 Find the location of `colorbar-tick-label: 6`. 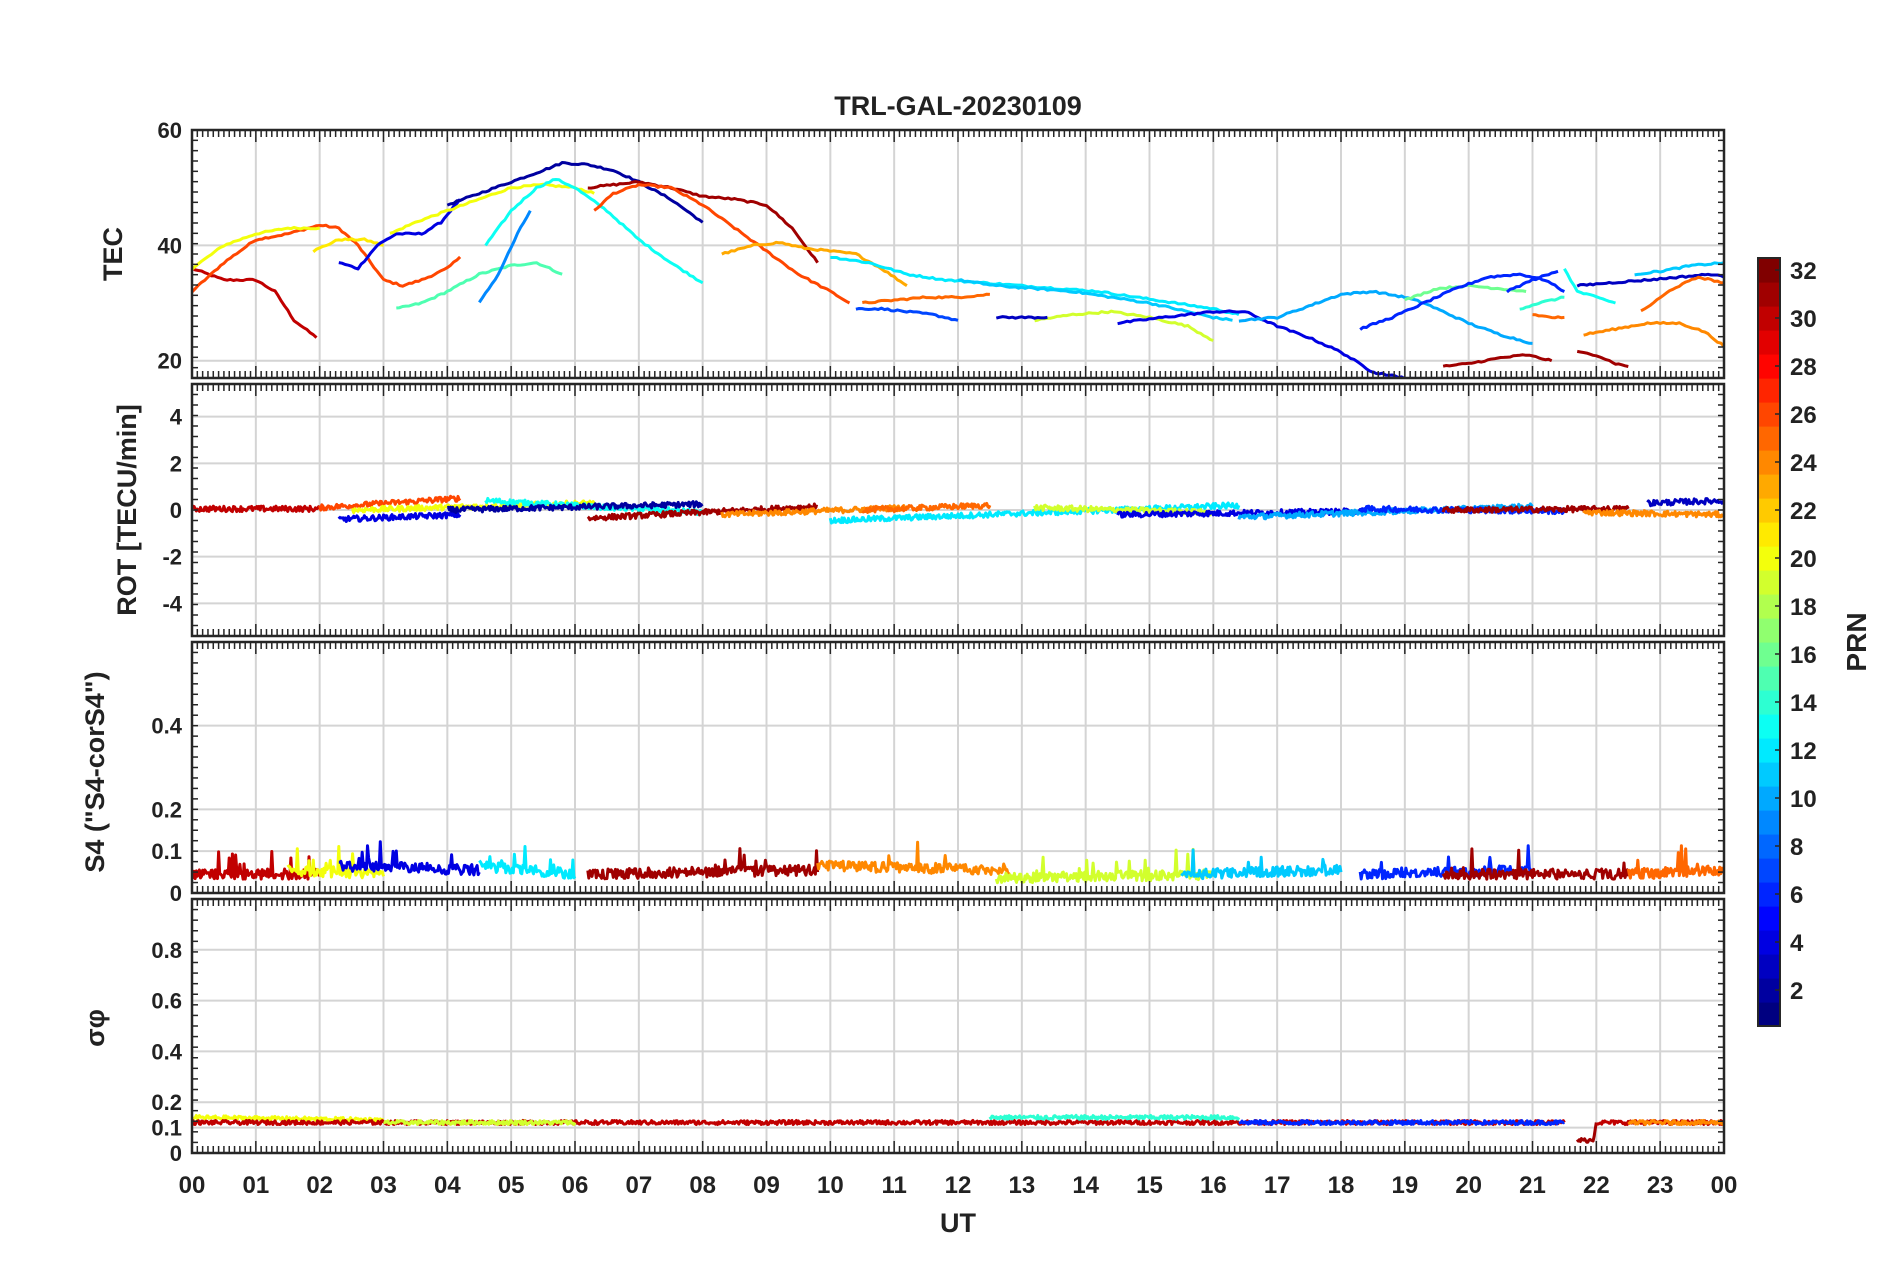

colorbar-tick-label: 6 is located at coordinates (1796, 895).